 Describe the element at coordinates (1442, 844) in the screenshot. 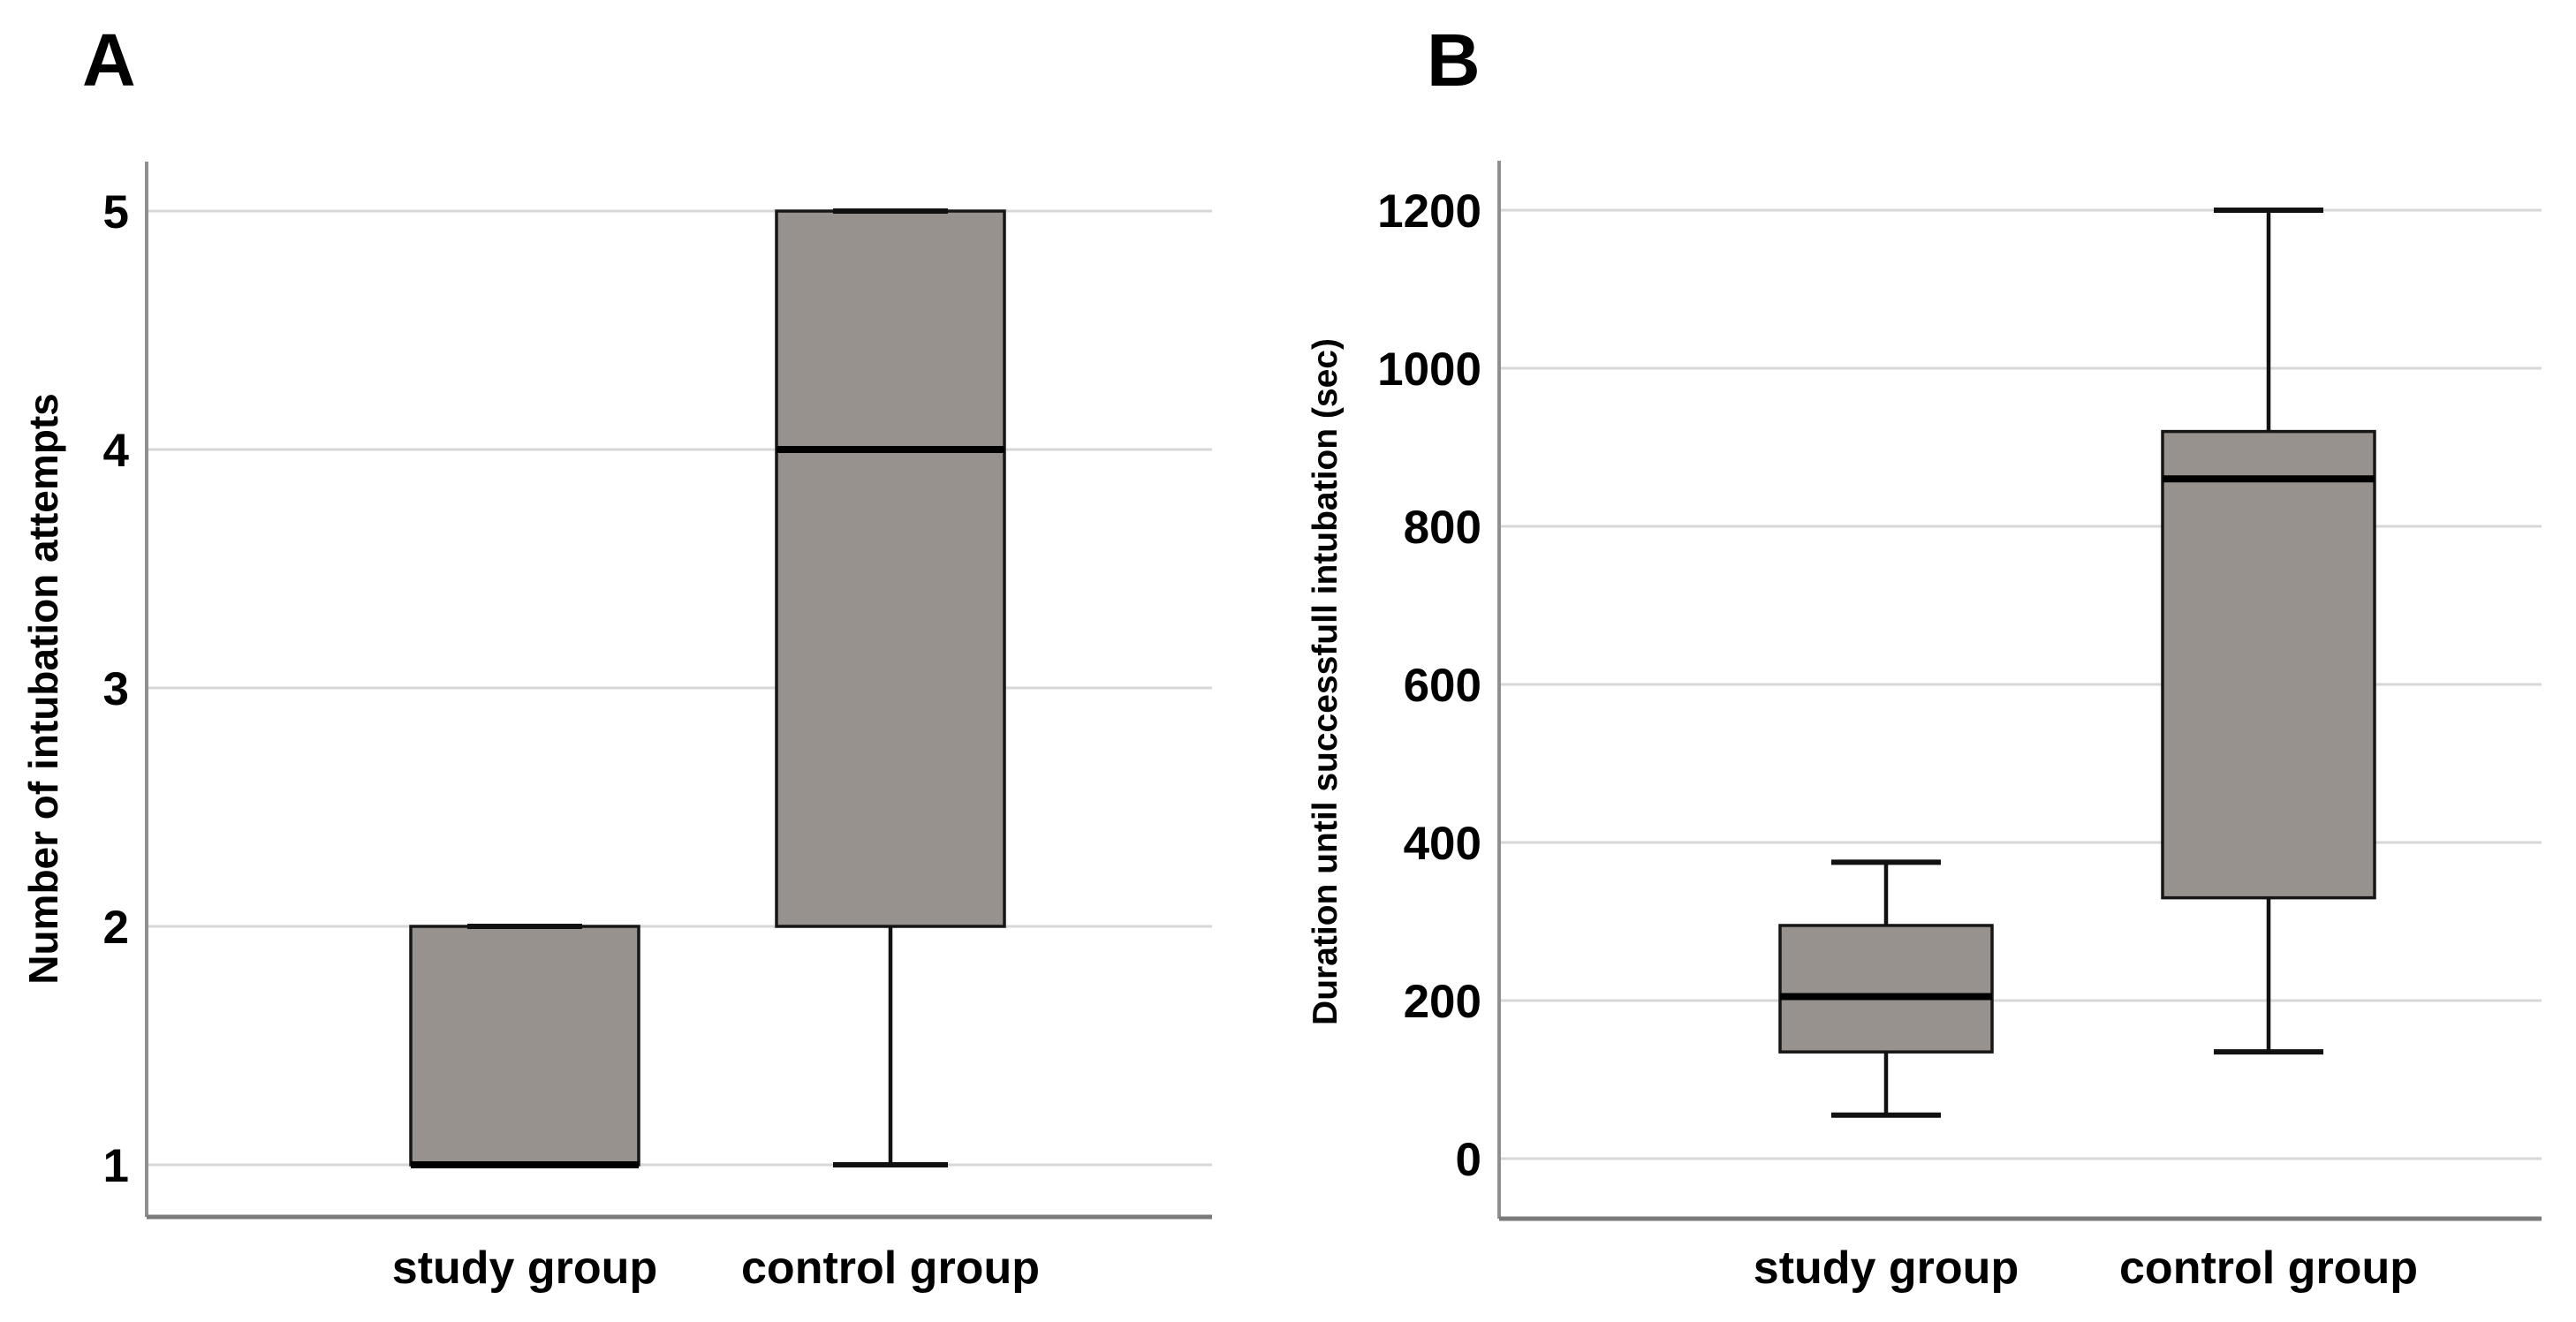

I see `y-tick-label: 400` at that location.